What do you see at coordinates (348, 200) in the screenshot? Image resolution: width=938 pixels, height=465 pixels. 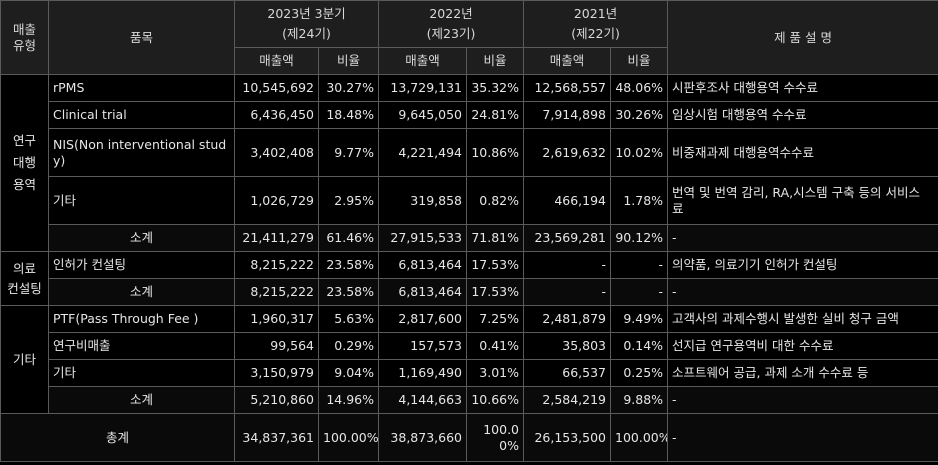 I see `cell-value: 2.95%` at bounding box center [348, 200].